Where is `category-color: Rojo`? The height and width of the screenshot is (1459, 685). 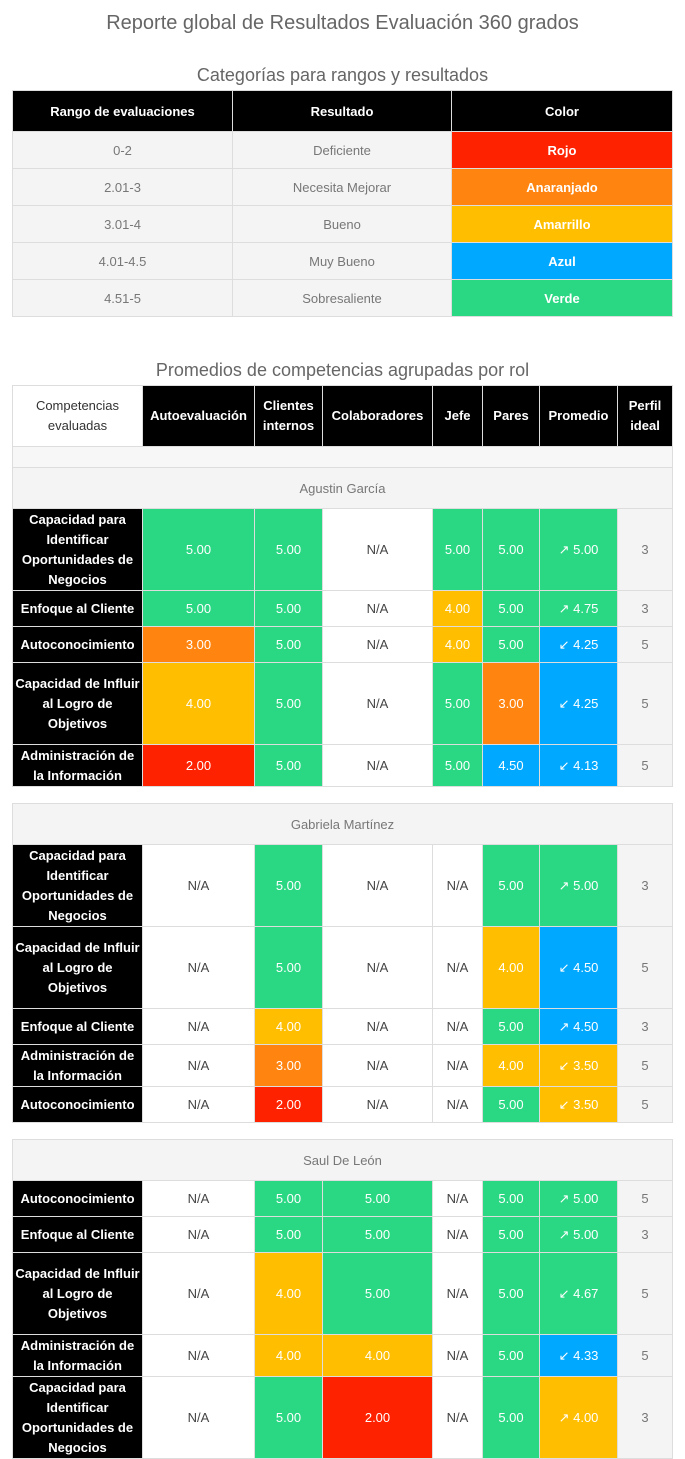
category-color: Rojo is located at coordinates (562, 150).